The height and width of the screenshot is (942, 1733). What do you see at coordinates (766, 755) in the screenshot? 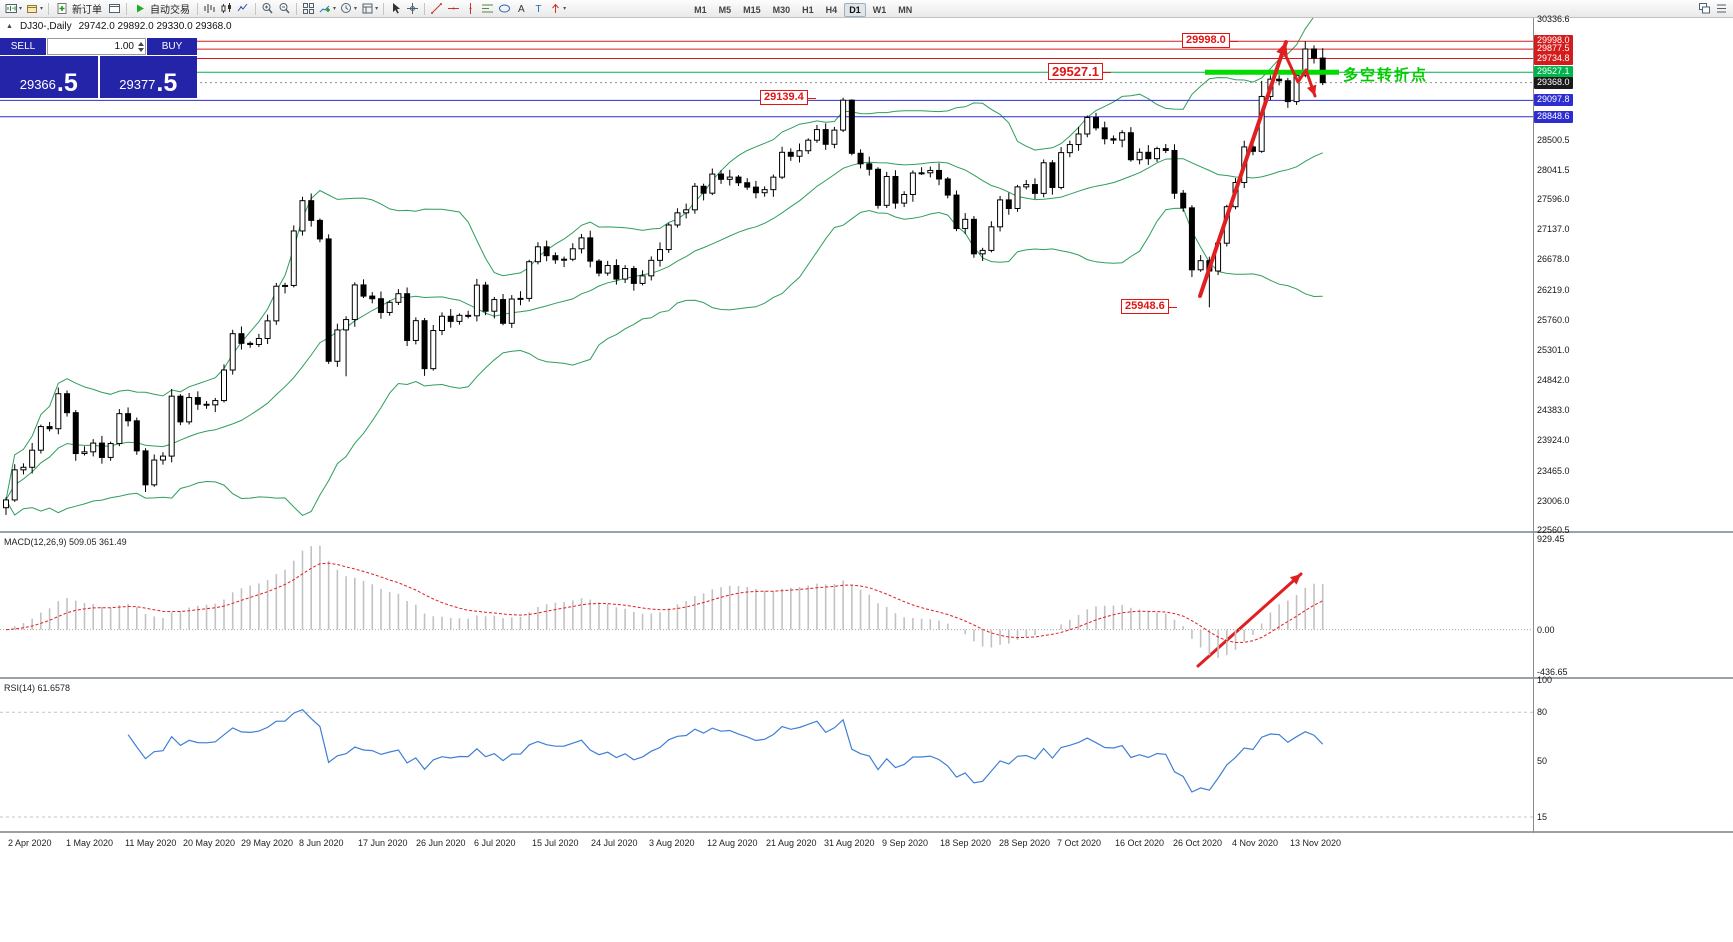
I see `rsi-panel` at bounding box center [766, 755].